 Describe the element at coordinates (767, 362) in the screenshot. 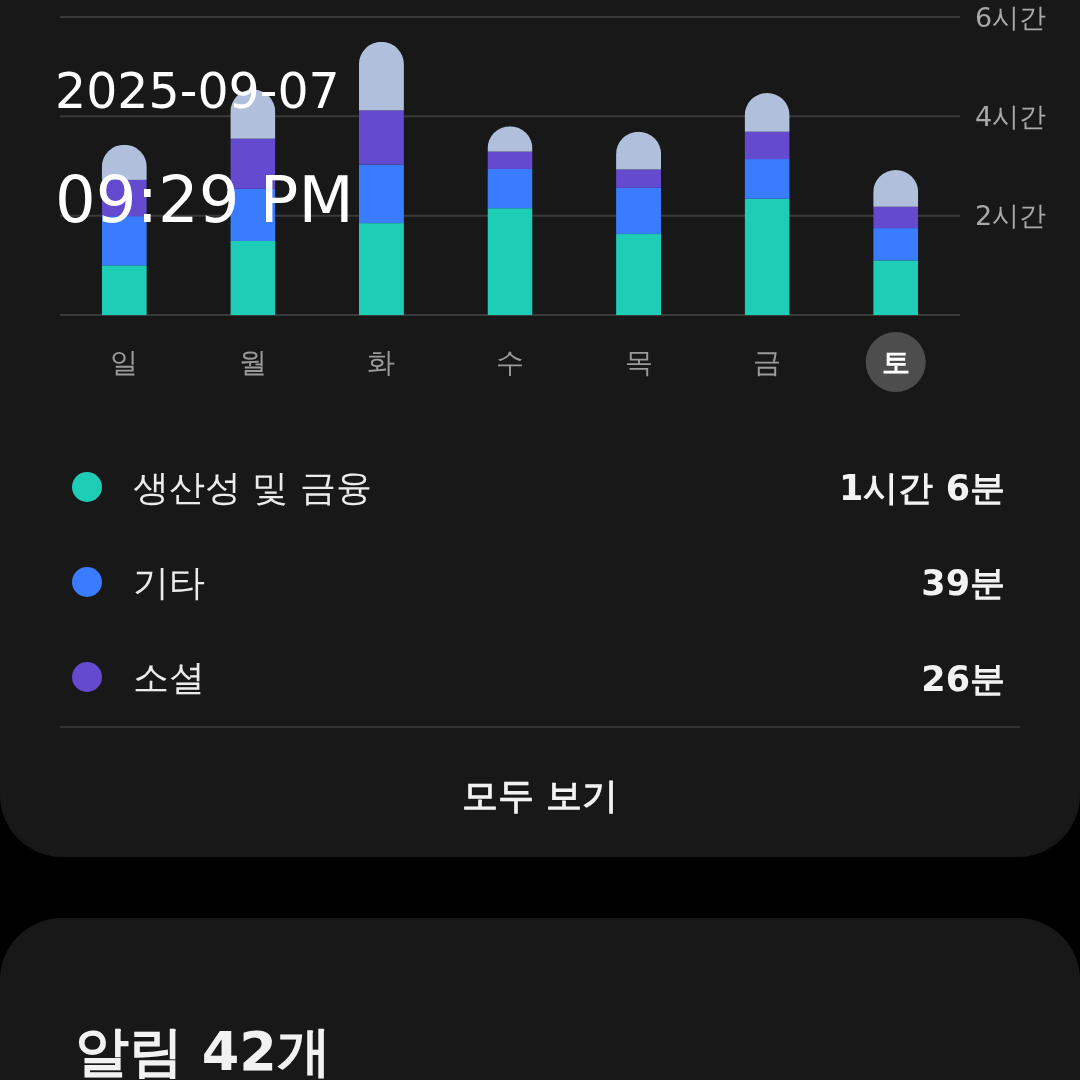

I see `x-tick-label: 금` at that location.